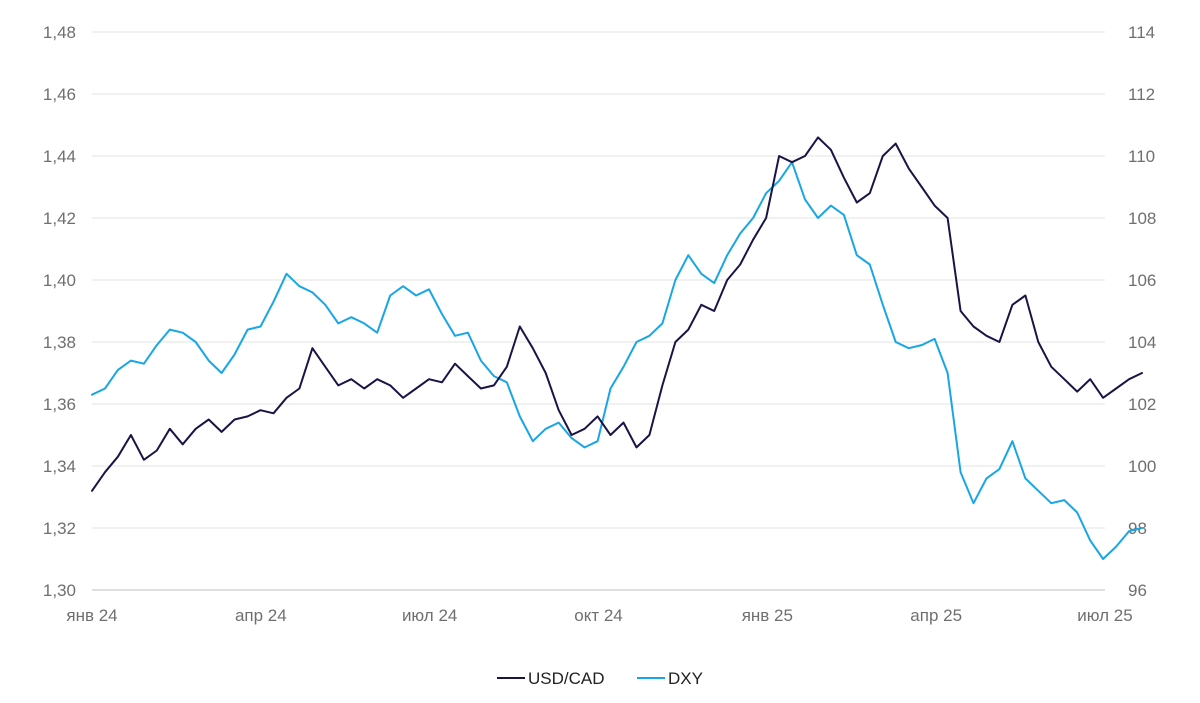 This screenshot has height=703, width=1200. I want to click on x-tick-label: июл 24, so click(429, 615).